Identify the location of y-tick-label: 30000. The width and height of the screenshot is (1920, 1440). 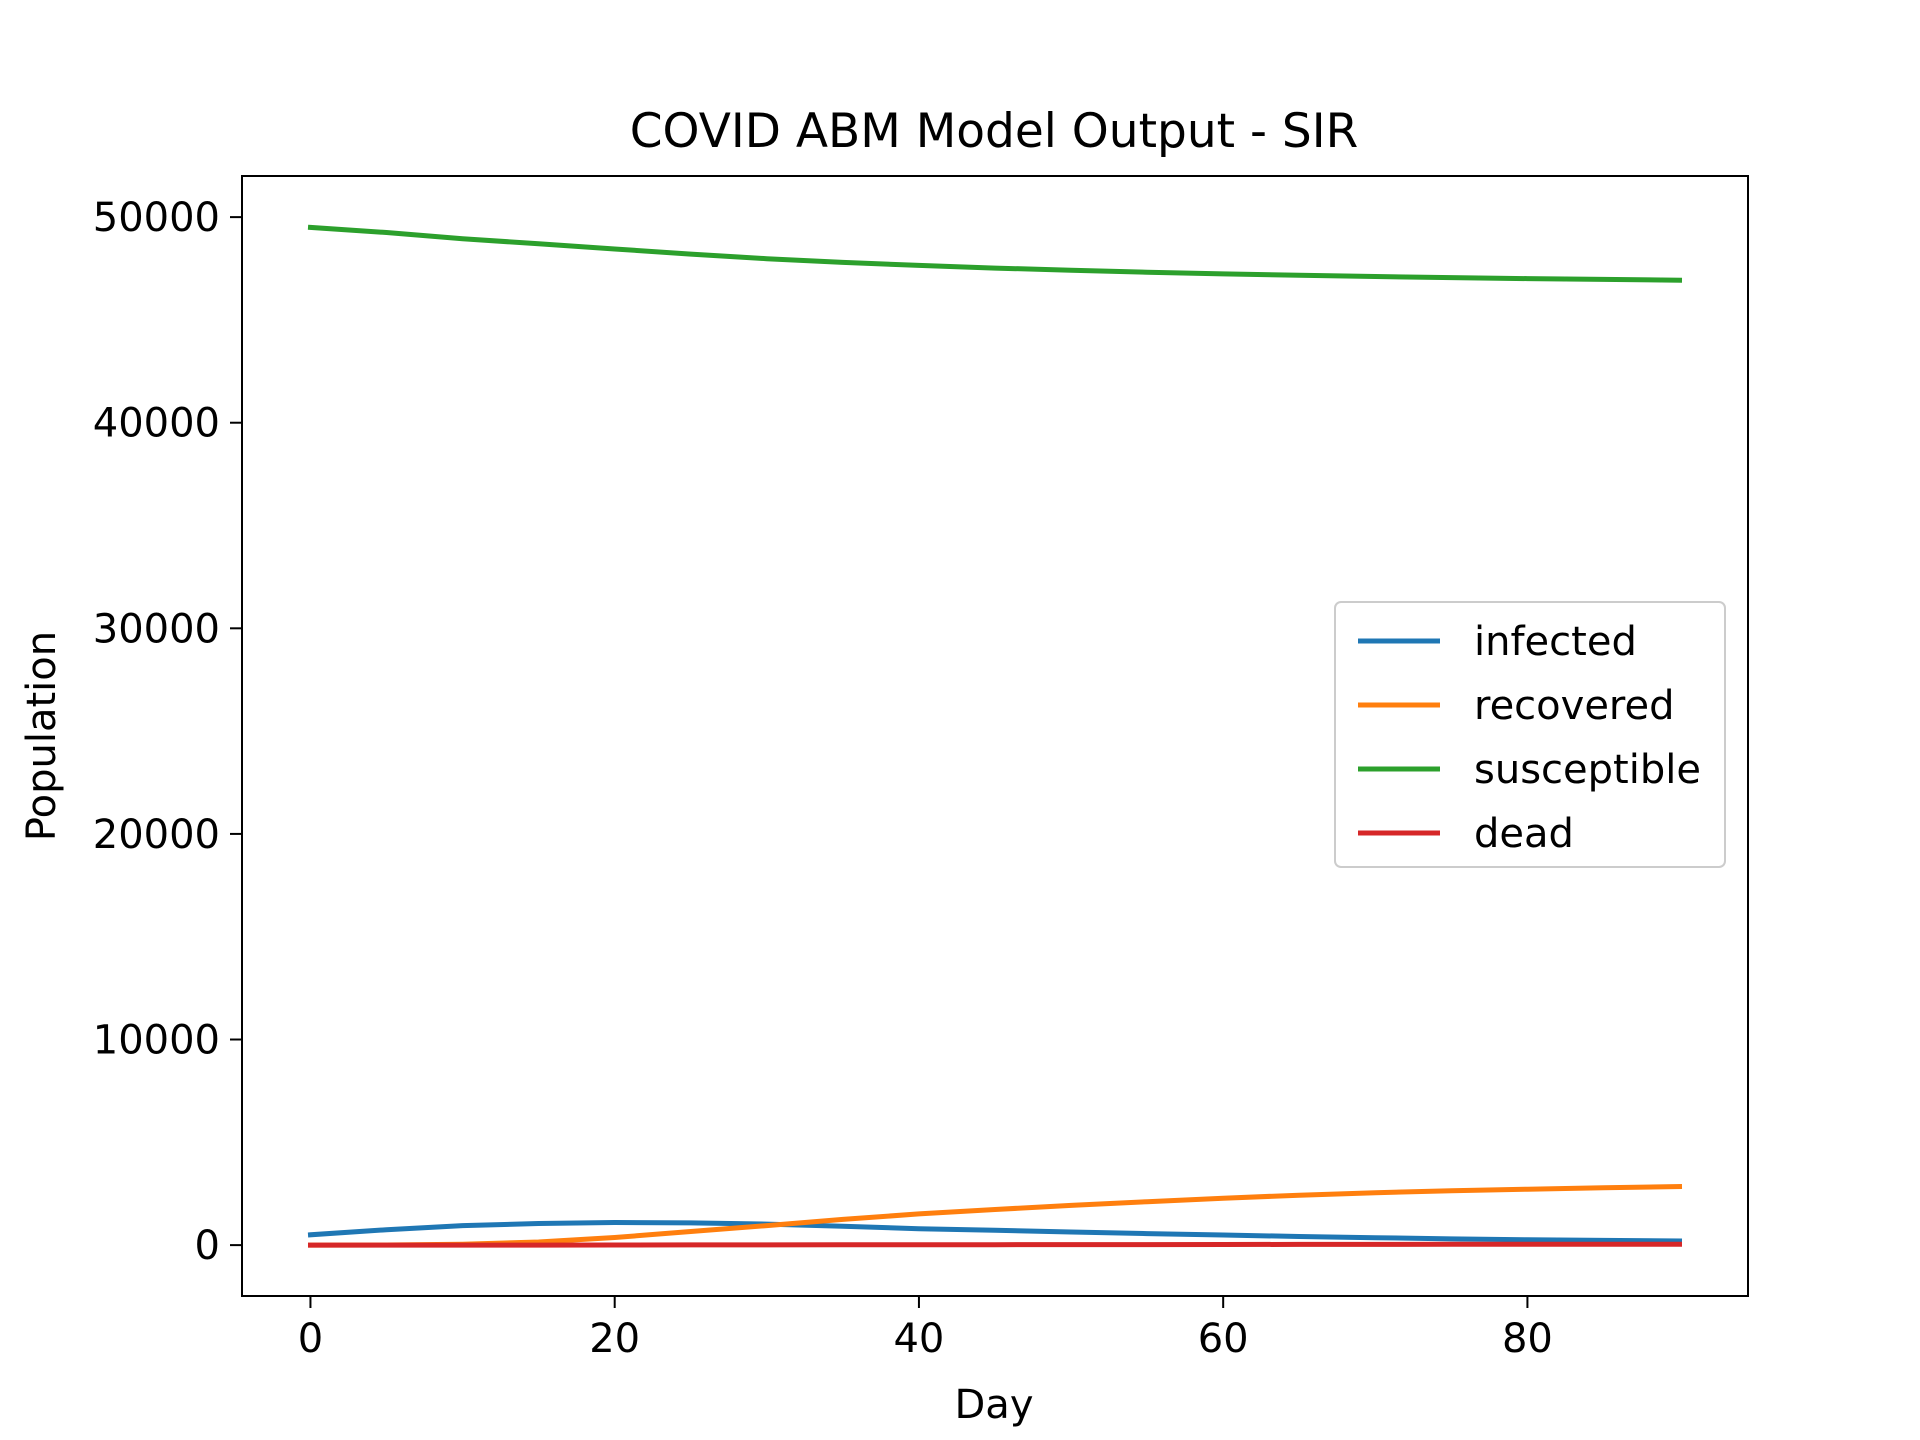
(156, 629).